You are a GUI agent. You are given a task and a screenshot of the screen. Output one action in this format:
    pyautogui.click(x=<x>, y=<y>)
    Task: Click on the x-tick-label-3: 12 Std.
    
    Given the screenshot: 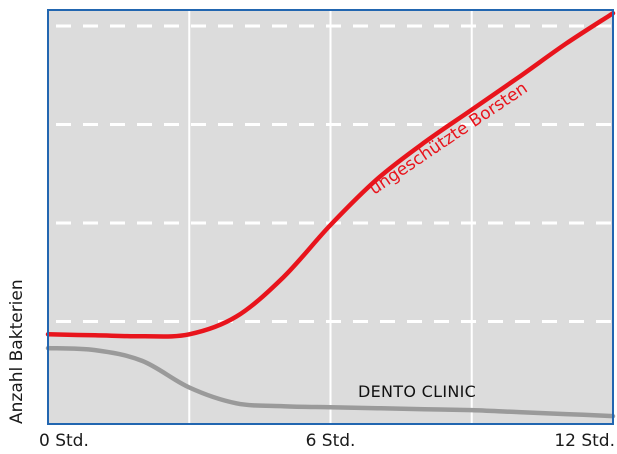 What is the action you would take?
    pyautogui.click(x=584, y=441)
    